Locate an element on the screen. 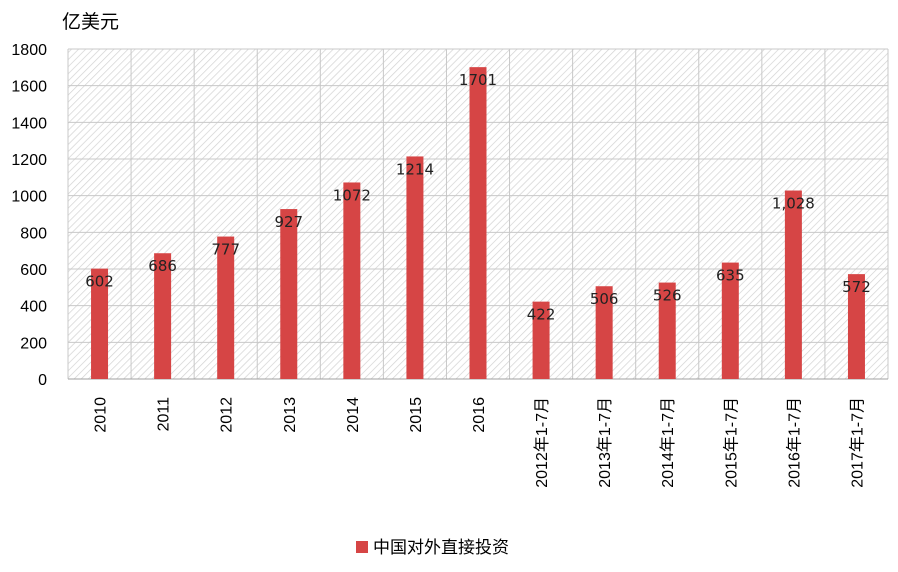 The width and height of the screenshot is (898, 572). bar-2016 is located at coordinates (478, 223).